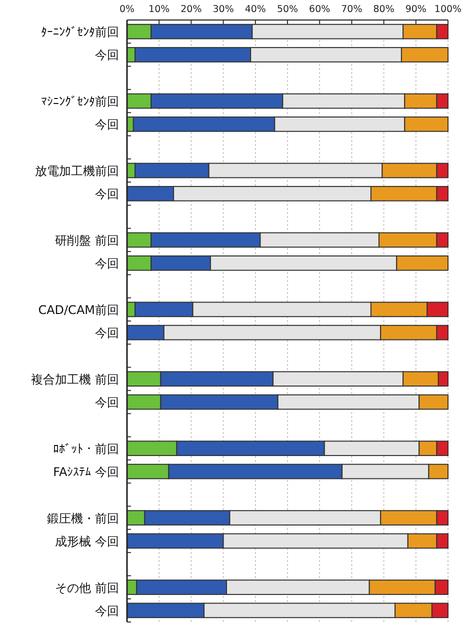 Image resolution: width=467 pixels, height=627 pixels. Describe the element at coordinates (127, 9) in the screenshot. I see `x-tick-label: 0%` at that location.